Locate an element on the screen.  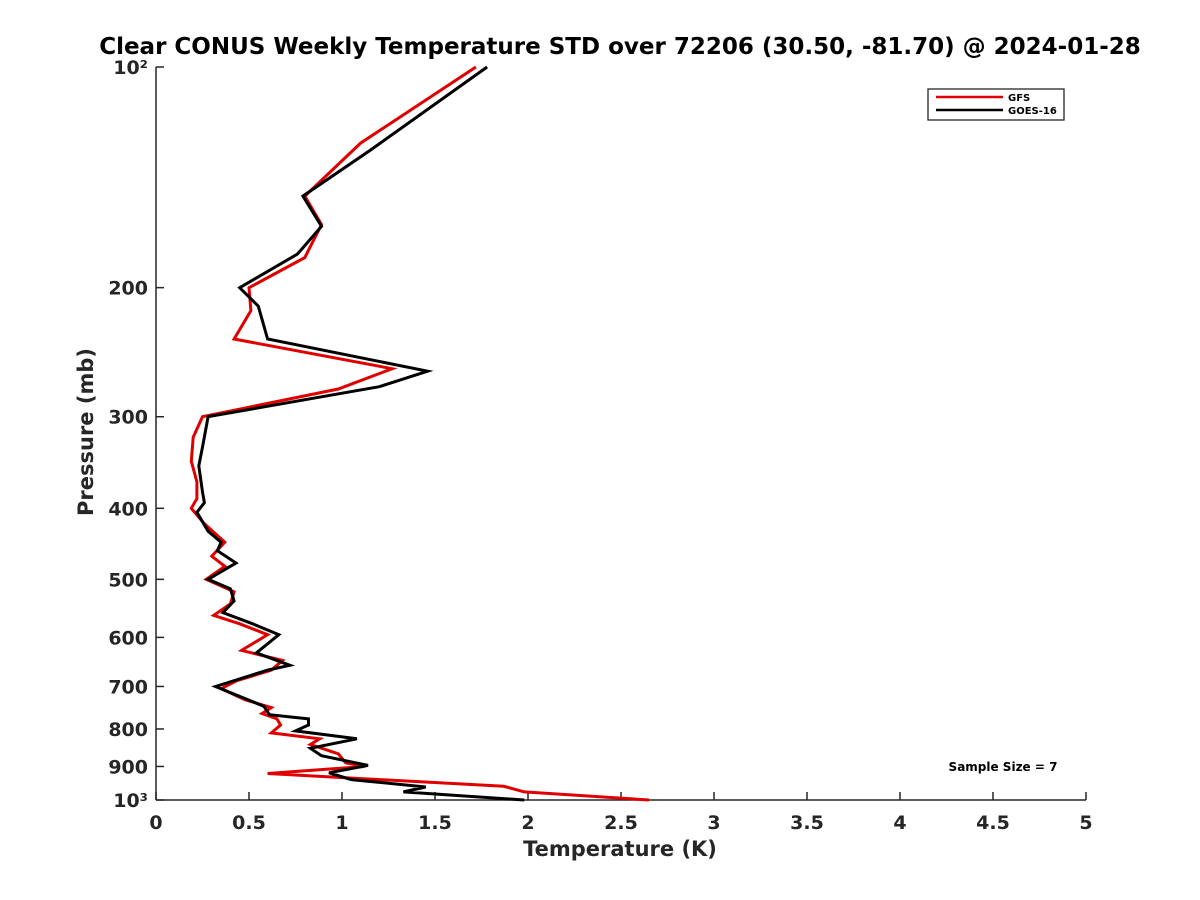
y-axis-title: Pressure (mb) is located at coordinates (86, 432).